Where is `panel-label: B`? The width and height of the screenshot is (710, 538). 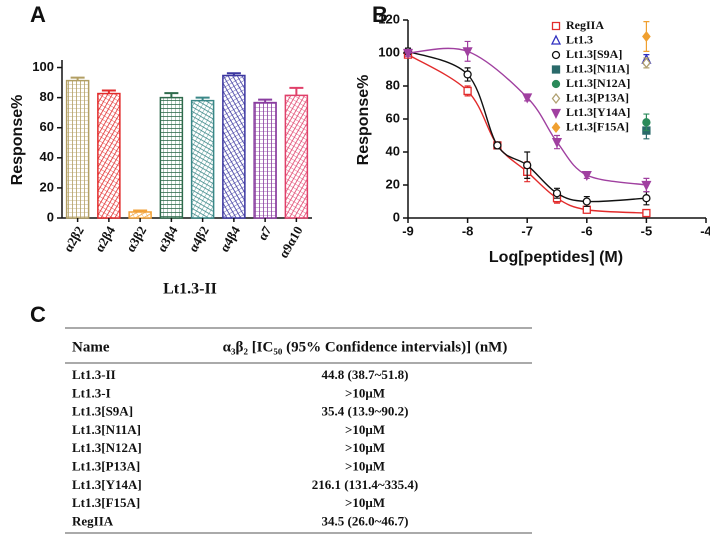 panel-label: B is located at coordinates (380, 14).